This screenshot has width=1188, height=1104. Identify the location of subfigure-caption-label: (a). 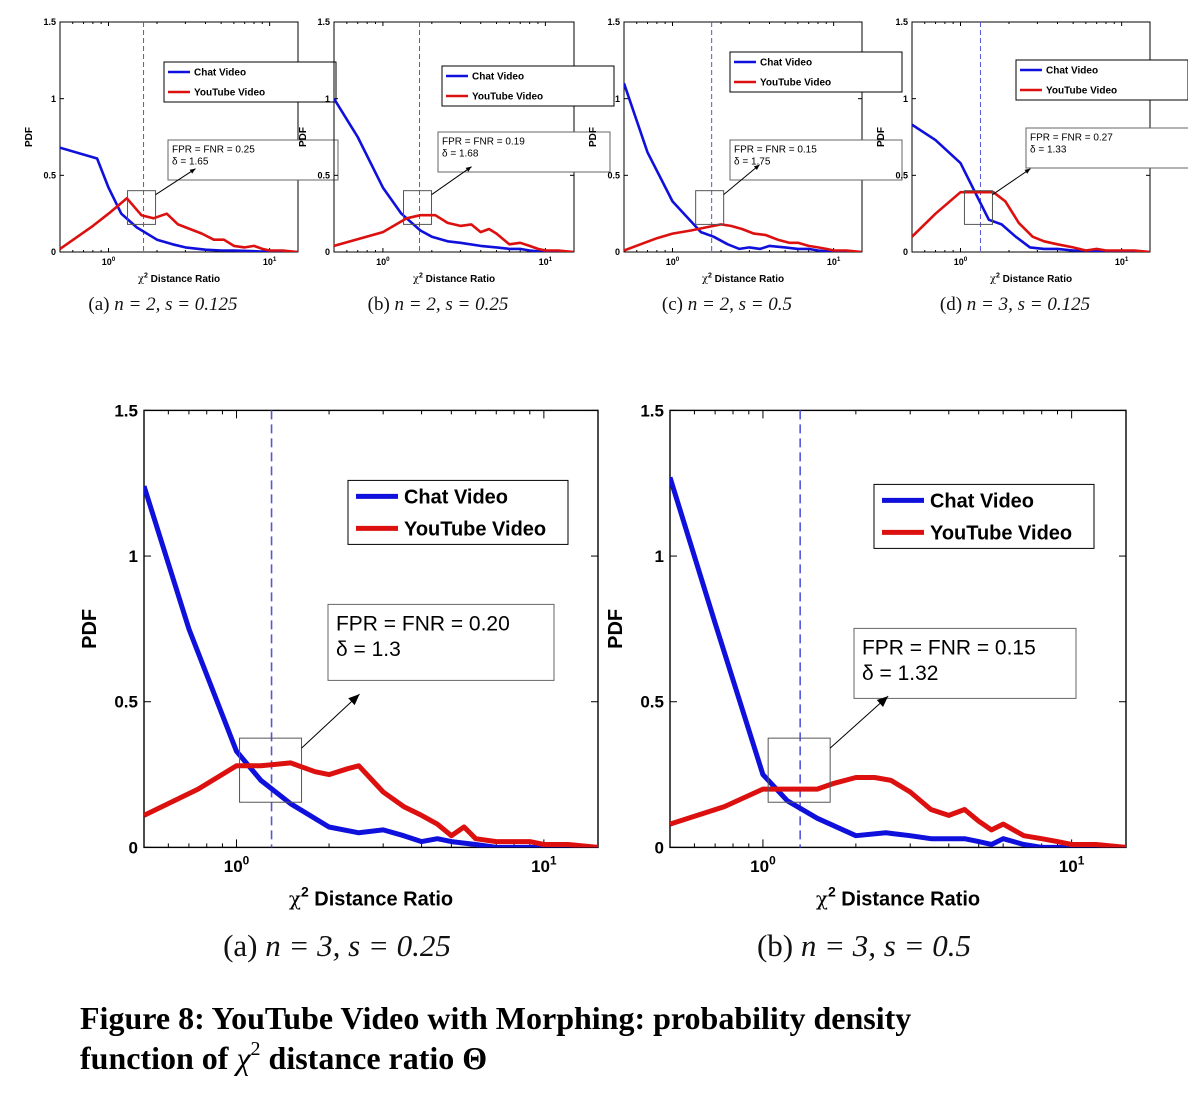
(244, 945).